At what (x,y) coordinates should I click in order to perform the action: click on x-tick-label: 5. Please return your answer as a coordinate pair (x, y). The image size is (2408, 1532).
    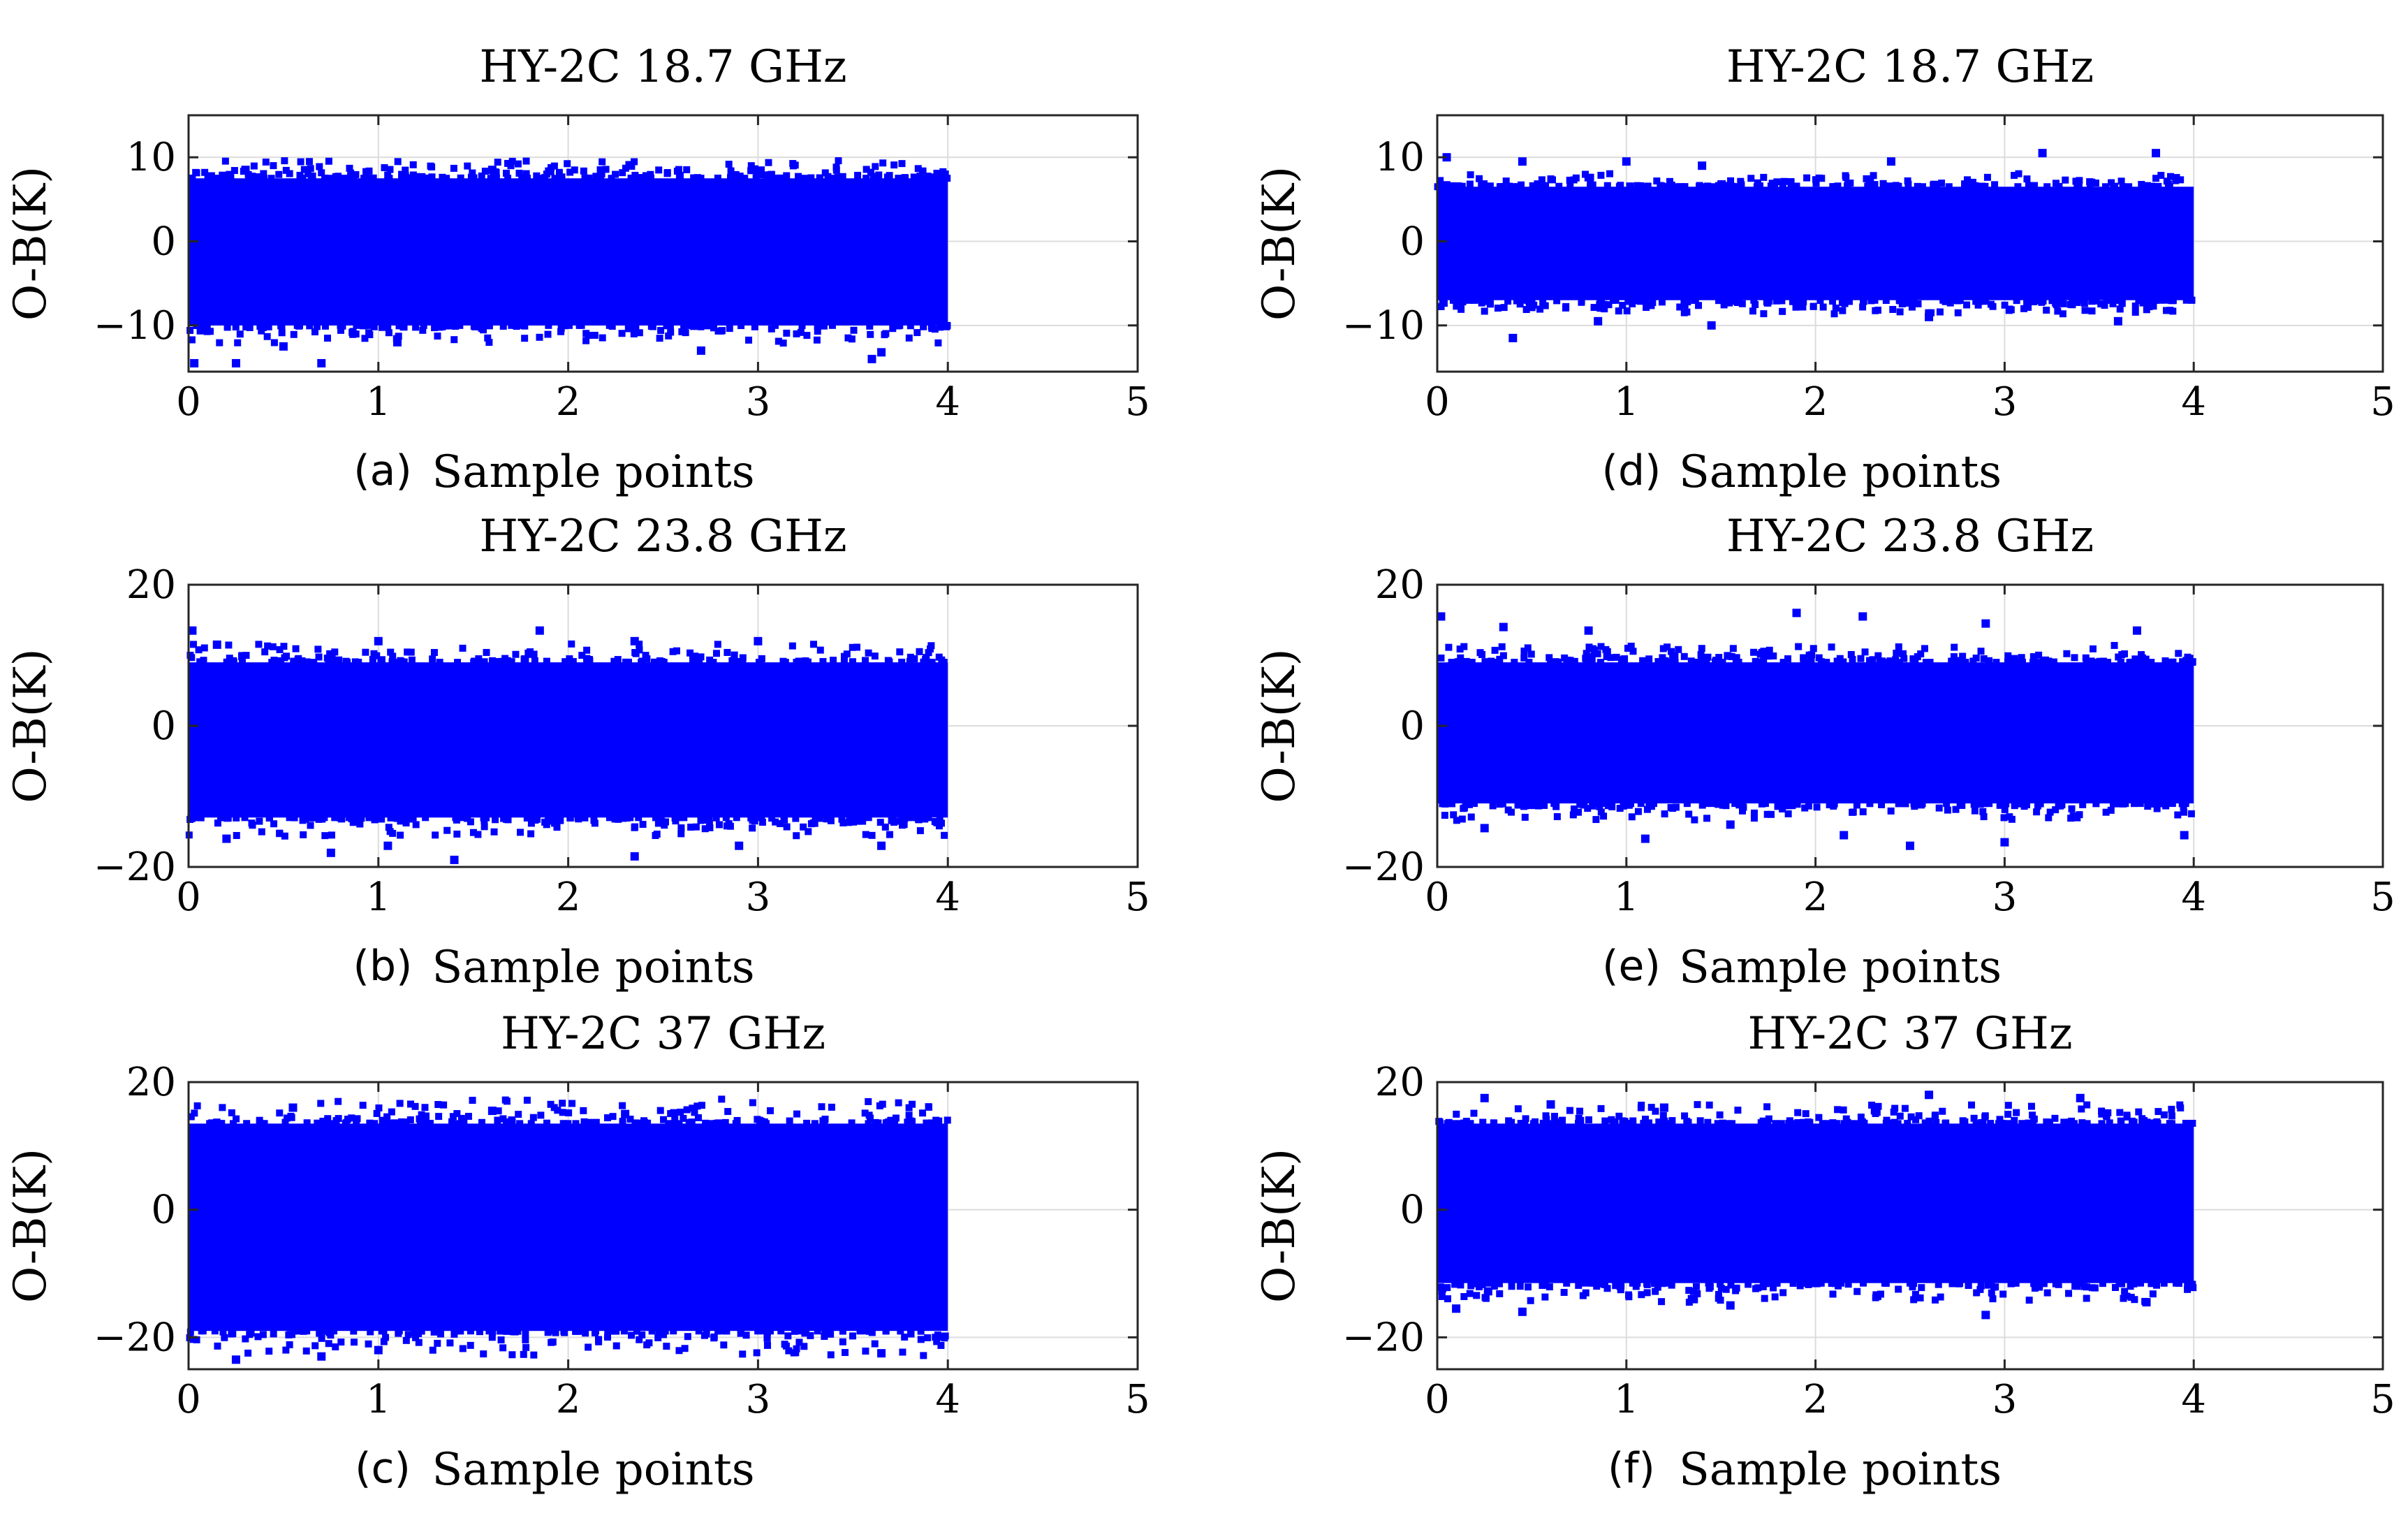
    Looking at the image, I should click on (1137, 897).